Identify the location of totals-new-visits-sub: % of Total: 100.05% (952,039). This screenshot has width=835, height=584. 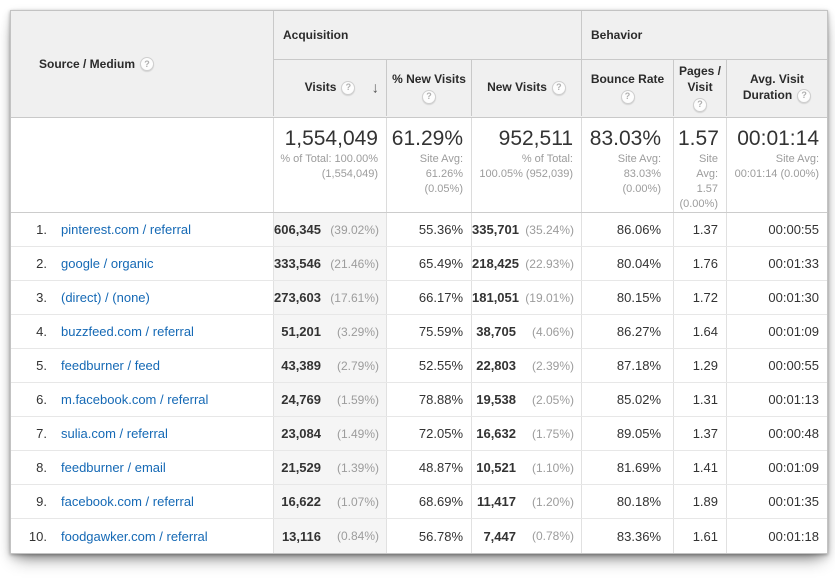
(526, 166).